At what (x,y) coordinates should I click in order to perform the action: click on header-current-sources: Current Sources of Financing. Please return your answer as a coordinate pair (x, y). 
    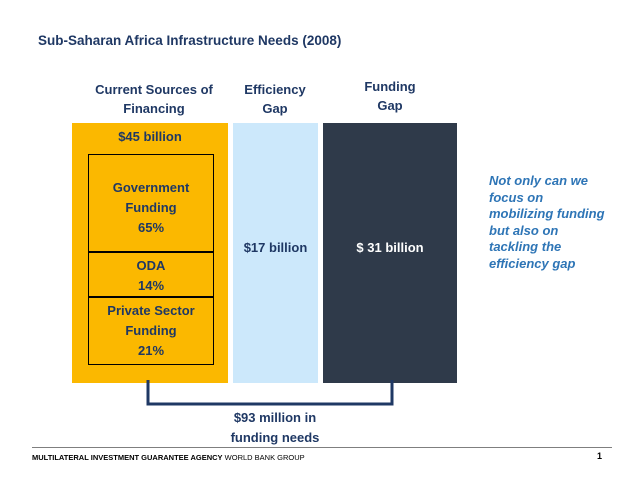
    Looking at the image, I should click on (154, 99).